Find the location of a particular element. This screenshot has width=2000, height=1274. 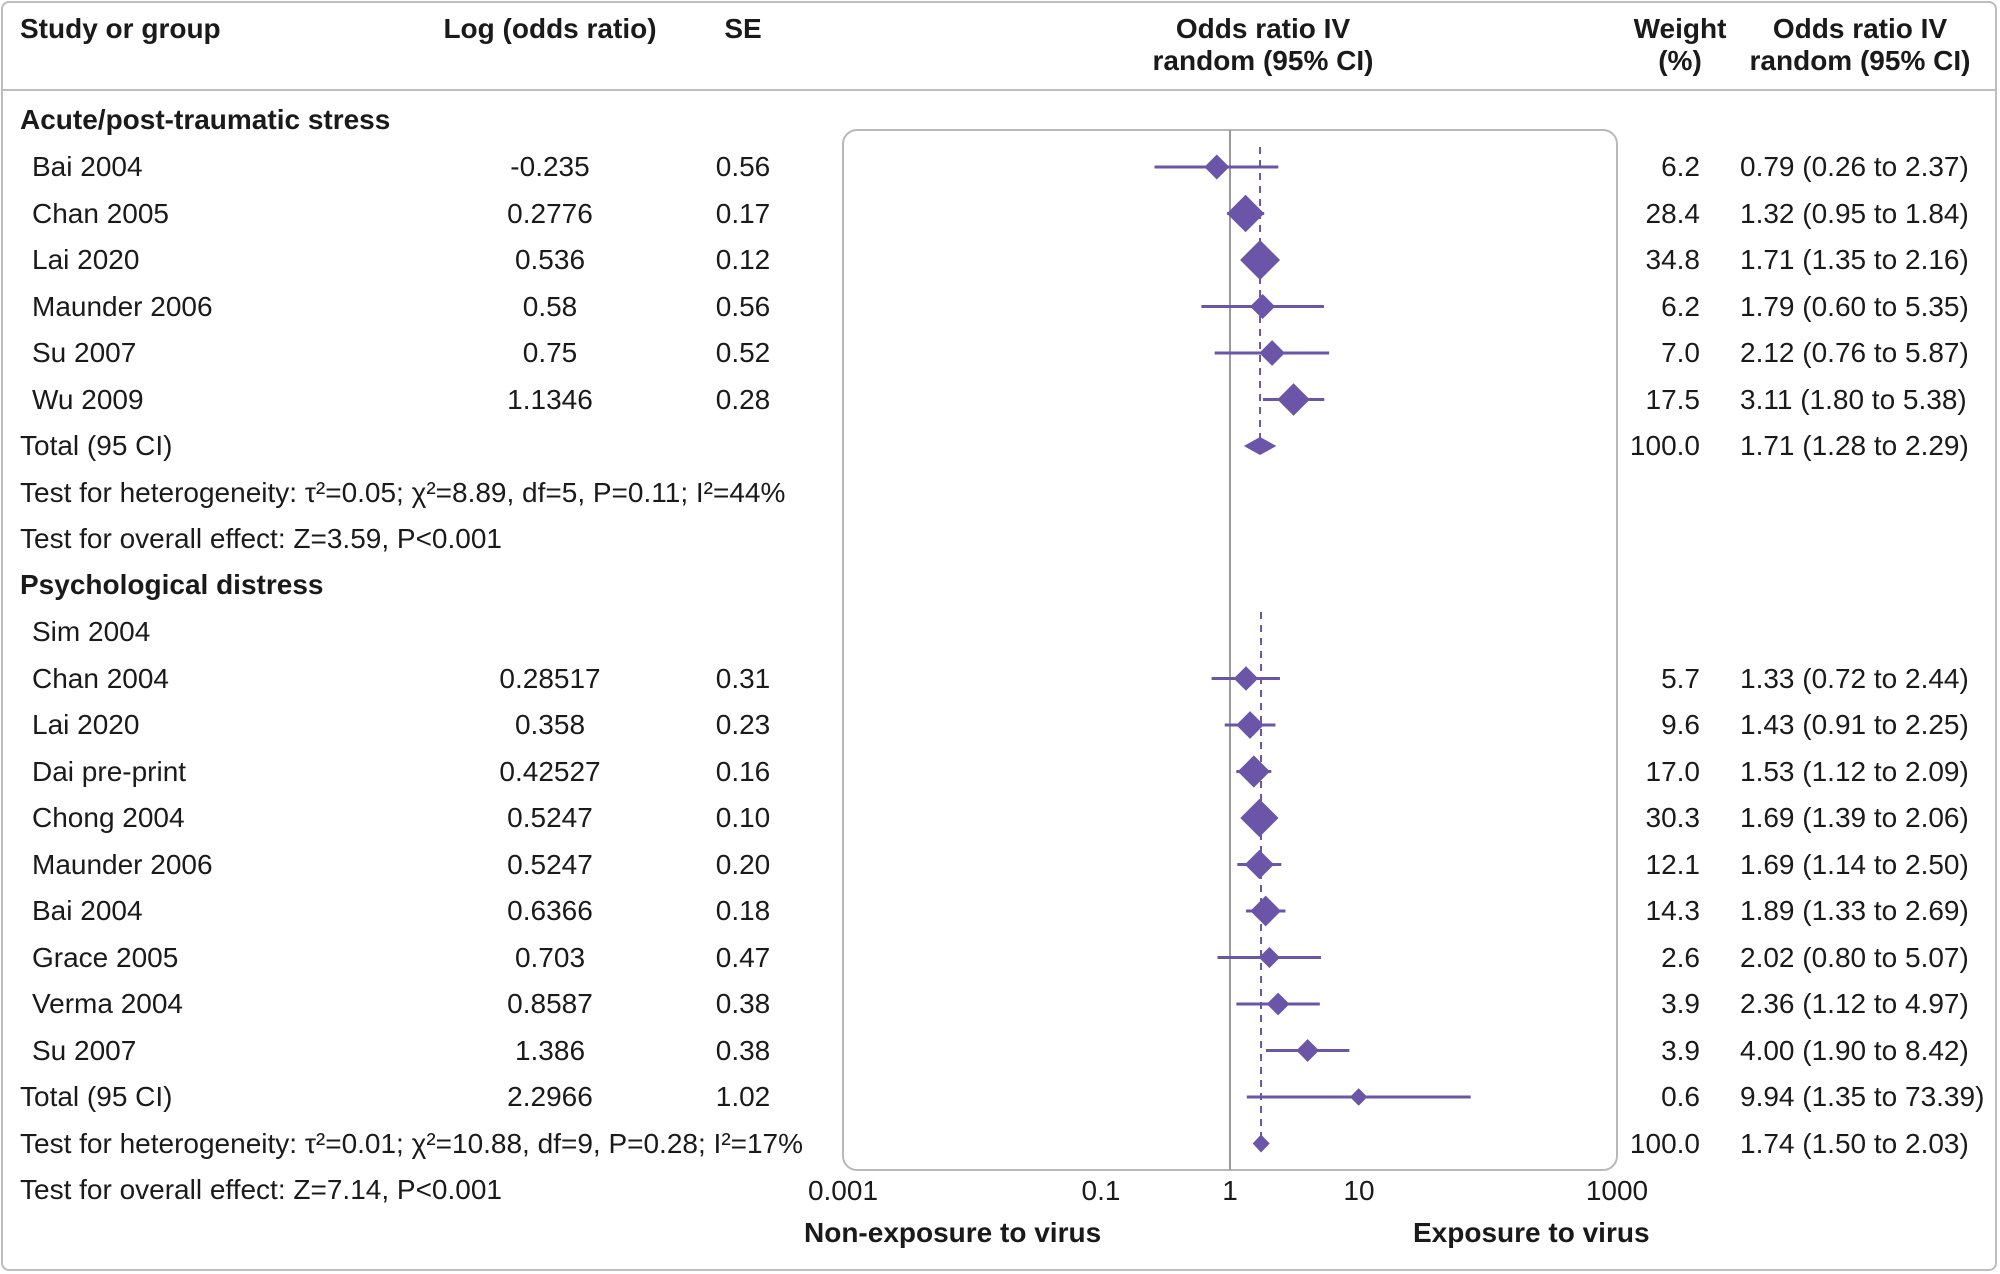

or-ci-value: 2.12 (0.76 to 5.87) is located at coordinates (1854, 352).